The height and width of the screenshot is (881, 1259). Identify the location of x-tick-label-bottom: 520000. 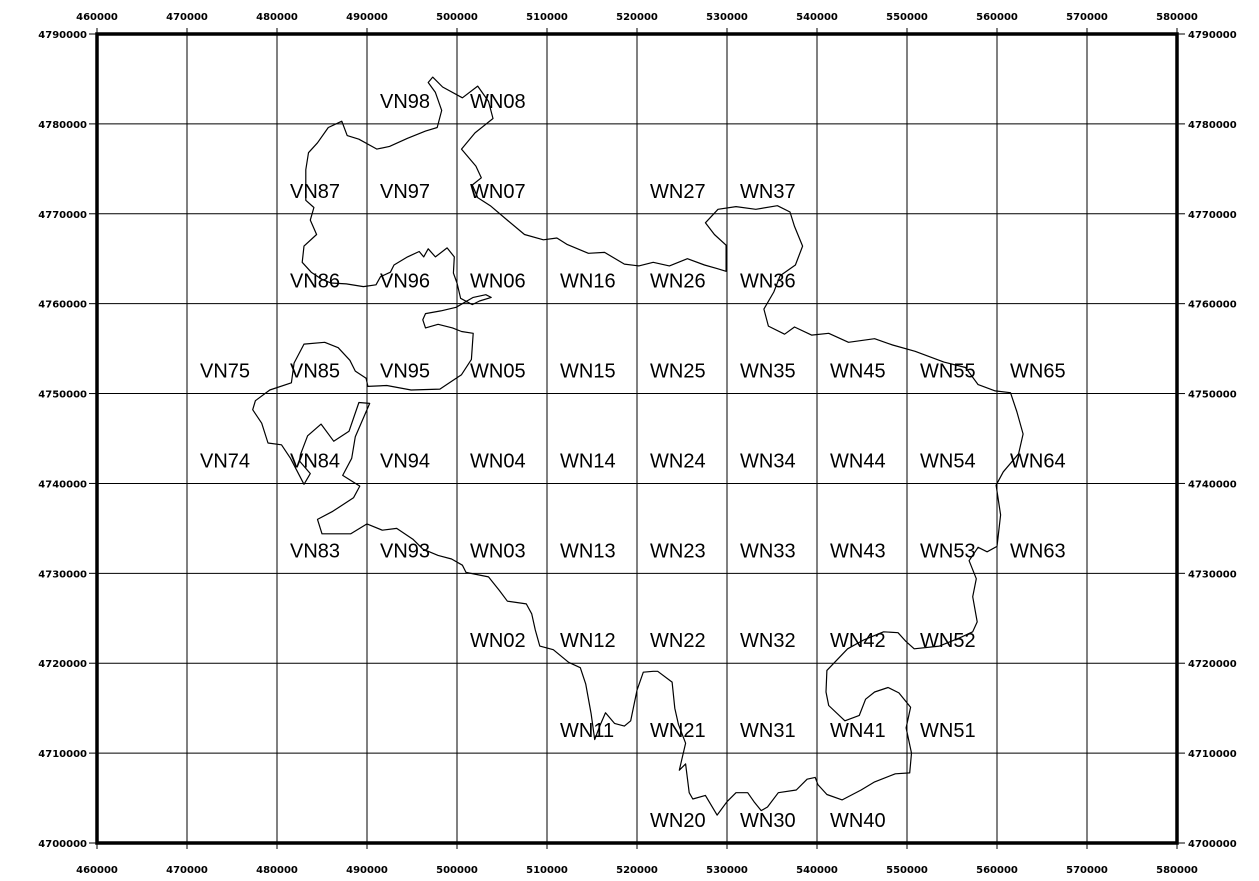
(637, 870).